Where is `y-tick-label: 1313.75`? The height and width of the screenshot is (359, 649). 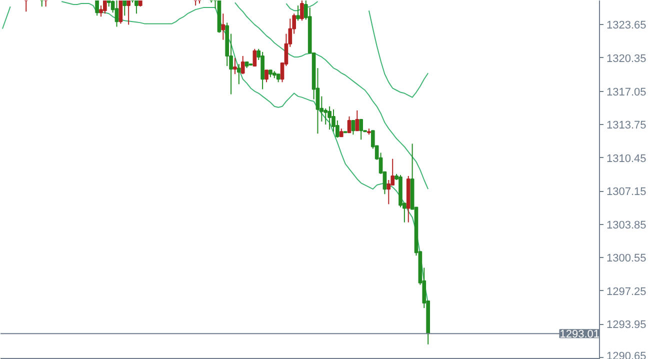
y-tick-label: 1313.75 is located at coordinates (626, 126).